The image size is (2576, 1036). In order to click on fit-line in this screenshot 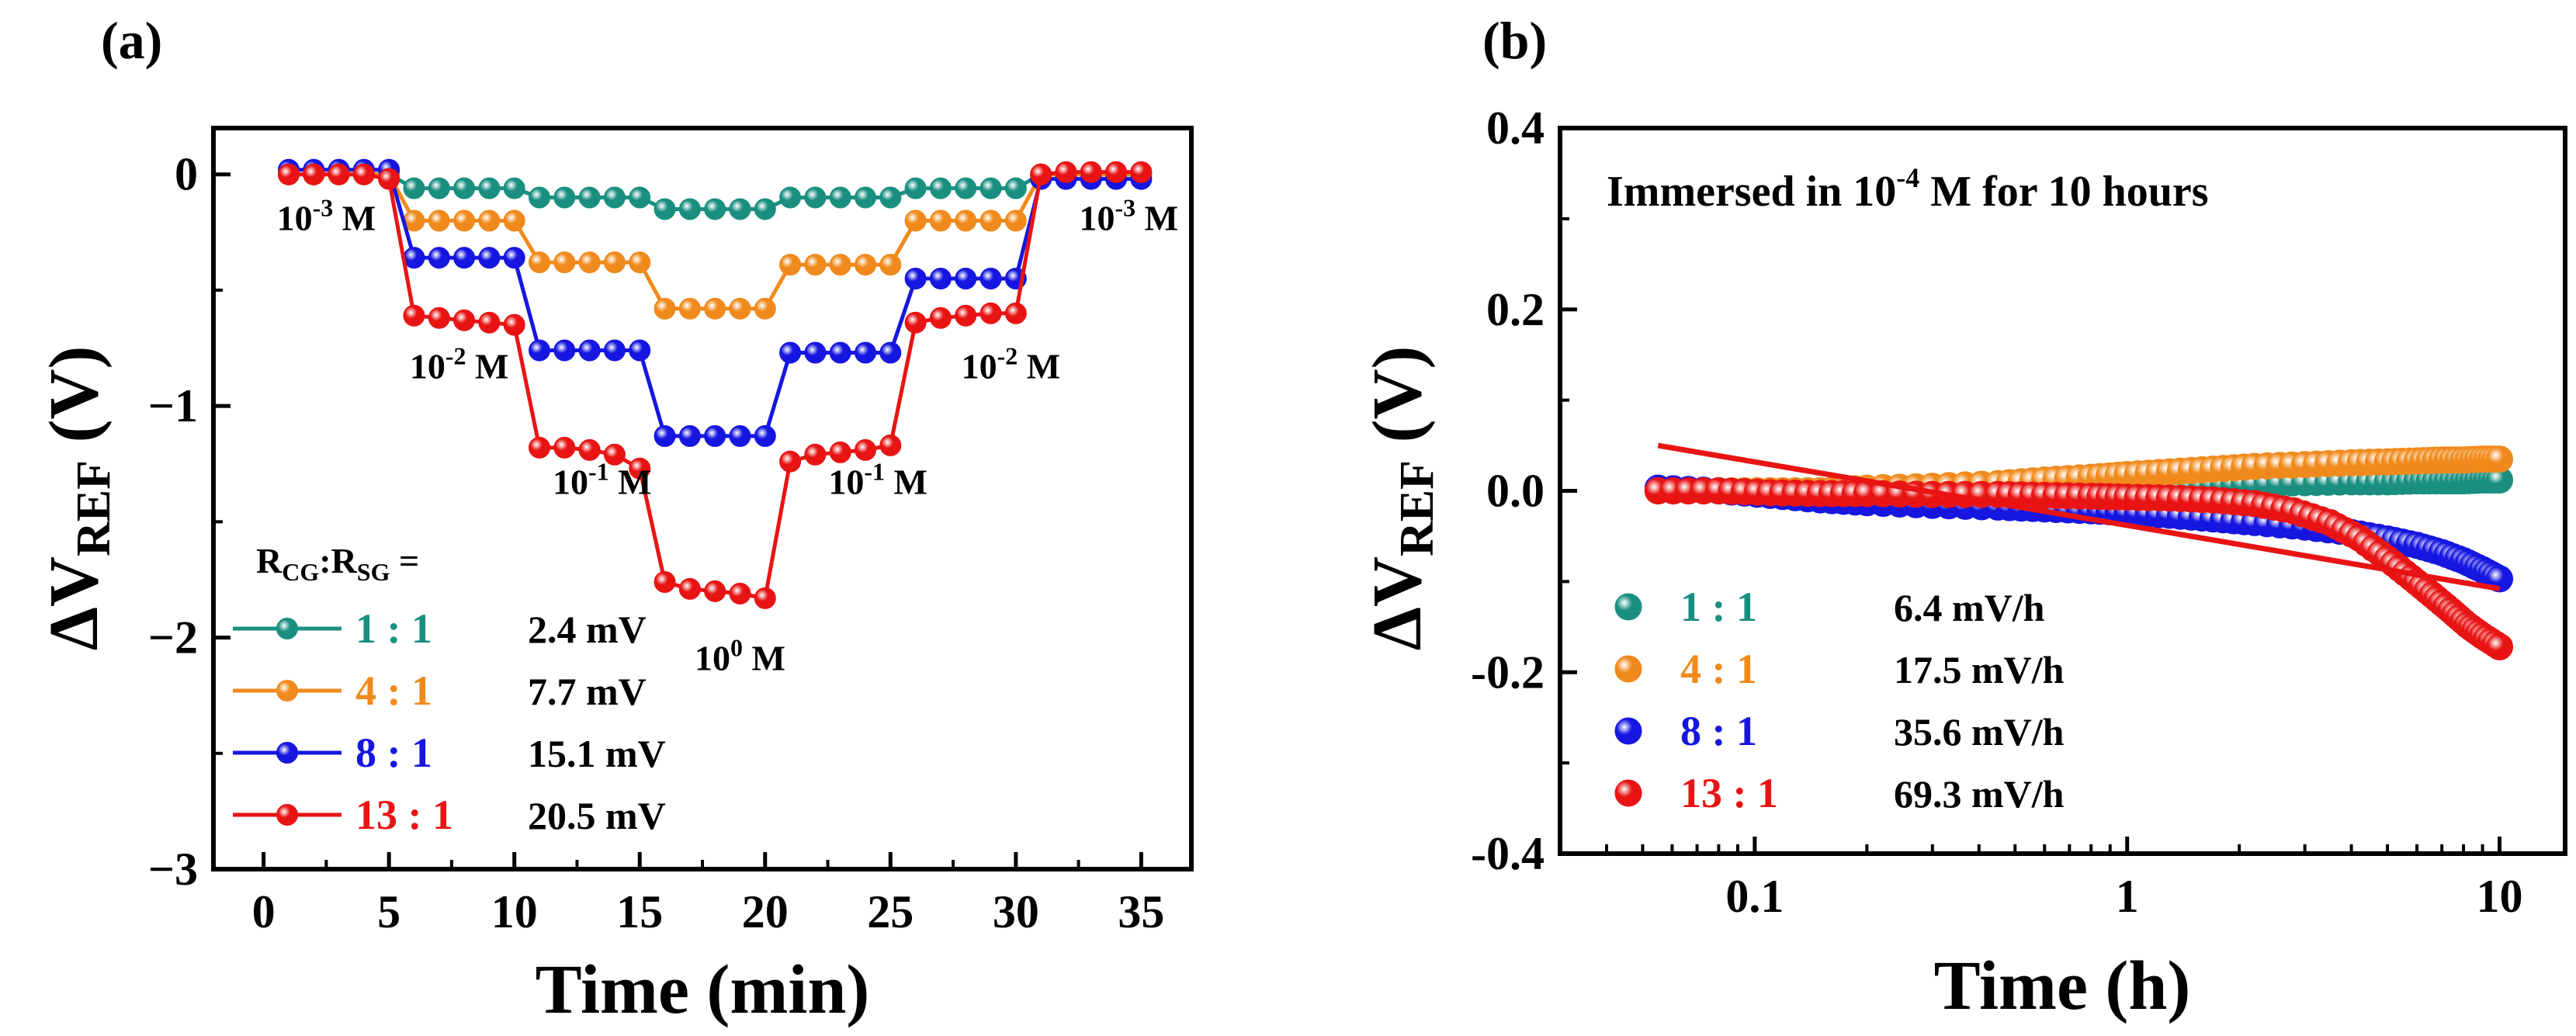, I will do `click(2079, 517)`.